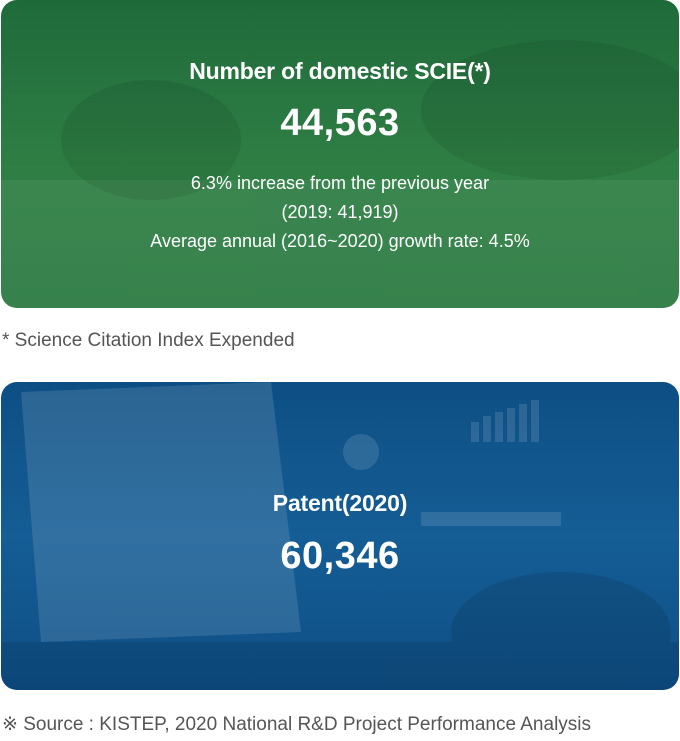 This screenshot has height=741, width=680. Describe the element at coordinates (340, 212) in the screenshot. I see `scie-previous-year-text: (2019: 41,919)` at that location.